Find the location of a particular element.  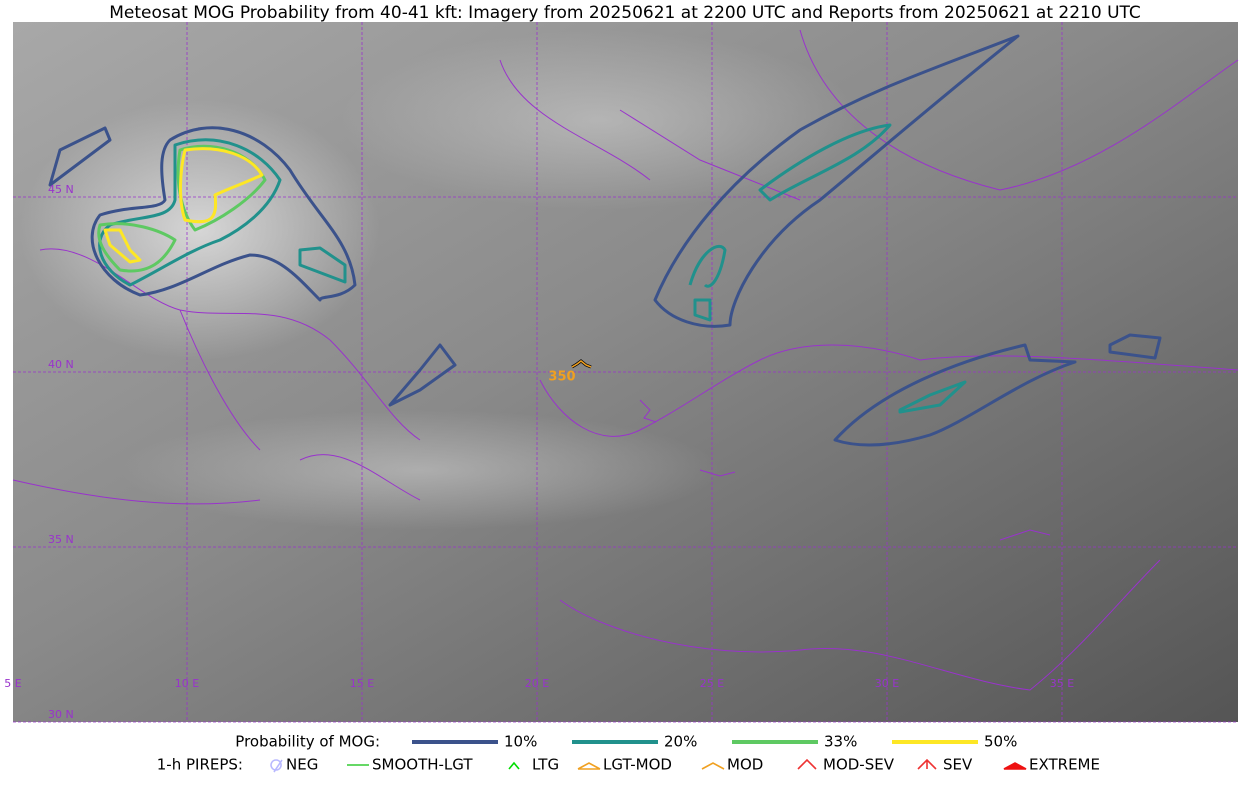

legend-label: MOD is located at coordinates (745, 765).